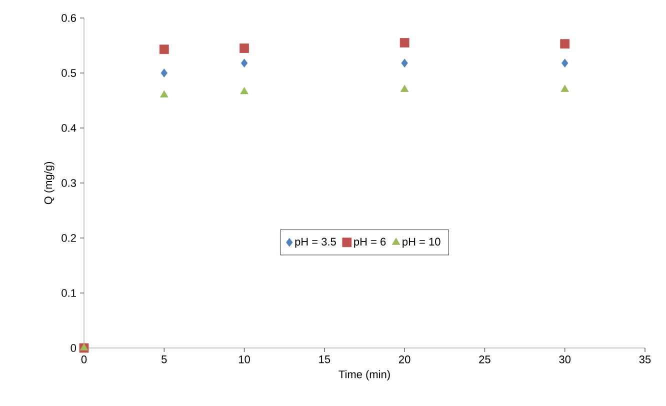 This screenshot has width=666, height=406. I want to click on y-tick-label: 0.6, so click(69, 18).